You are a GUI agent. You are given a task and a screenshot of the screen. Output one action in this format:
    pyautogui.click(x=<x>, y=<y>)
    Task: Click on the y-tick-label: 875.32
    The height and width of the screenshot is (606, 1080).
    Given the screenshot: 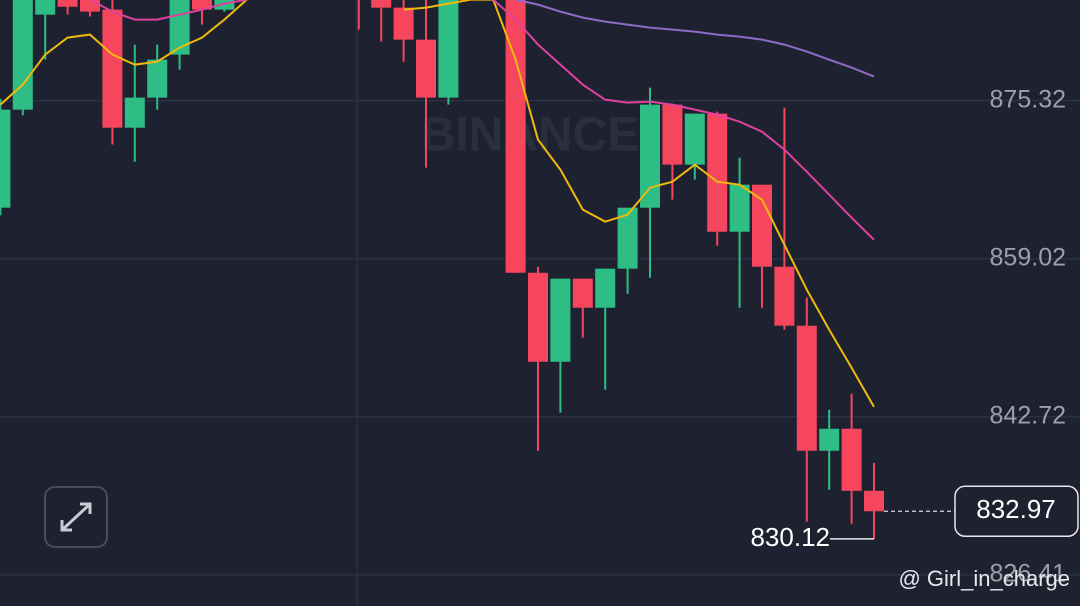 What is the action you would take?
    pyautogui.click(x=1028, y=99)
    